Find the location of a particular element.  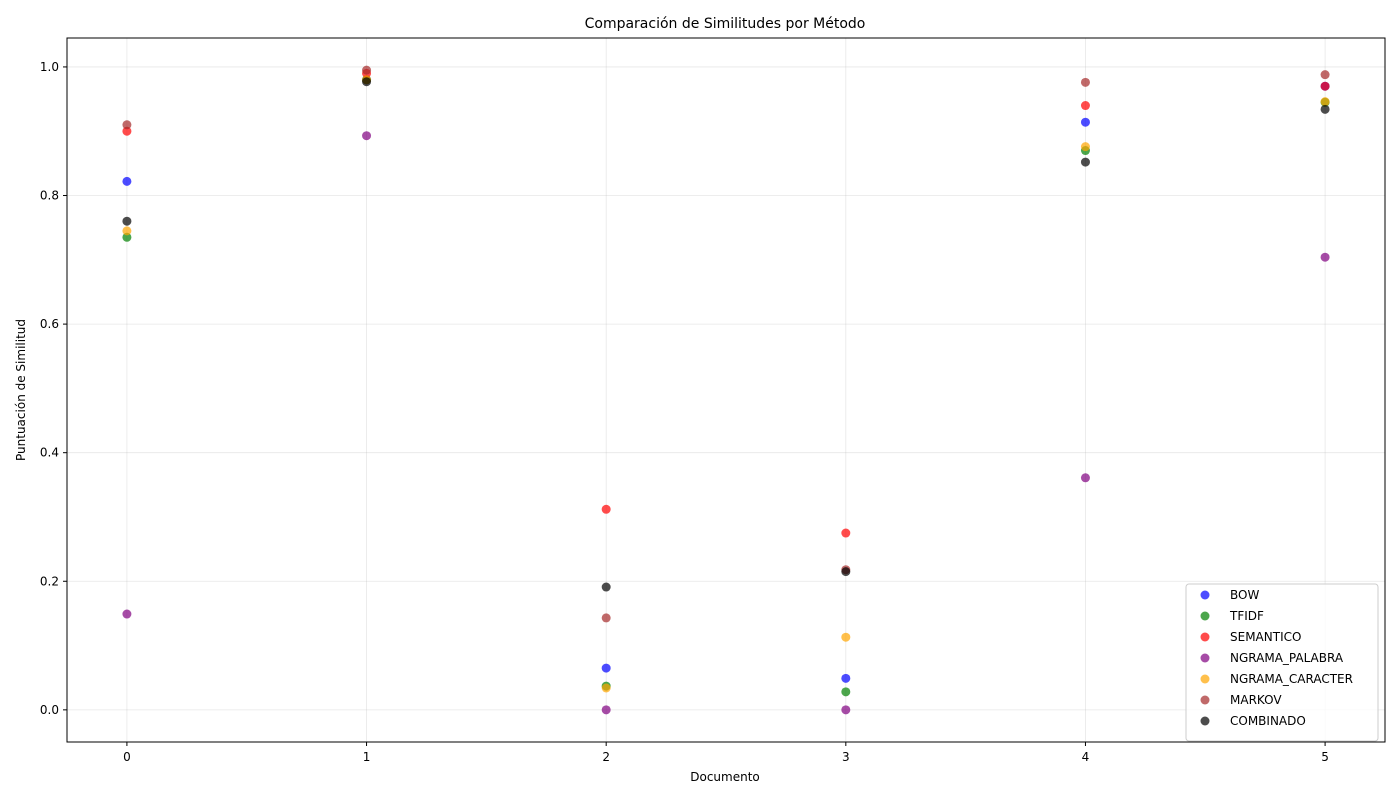

x-tick-label: 5 is located at coordinates (1325, 757).